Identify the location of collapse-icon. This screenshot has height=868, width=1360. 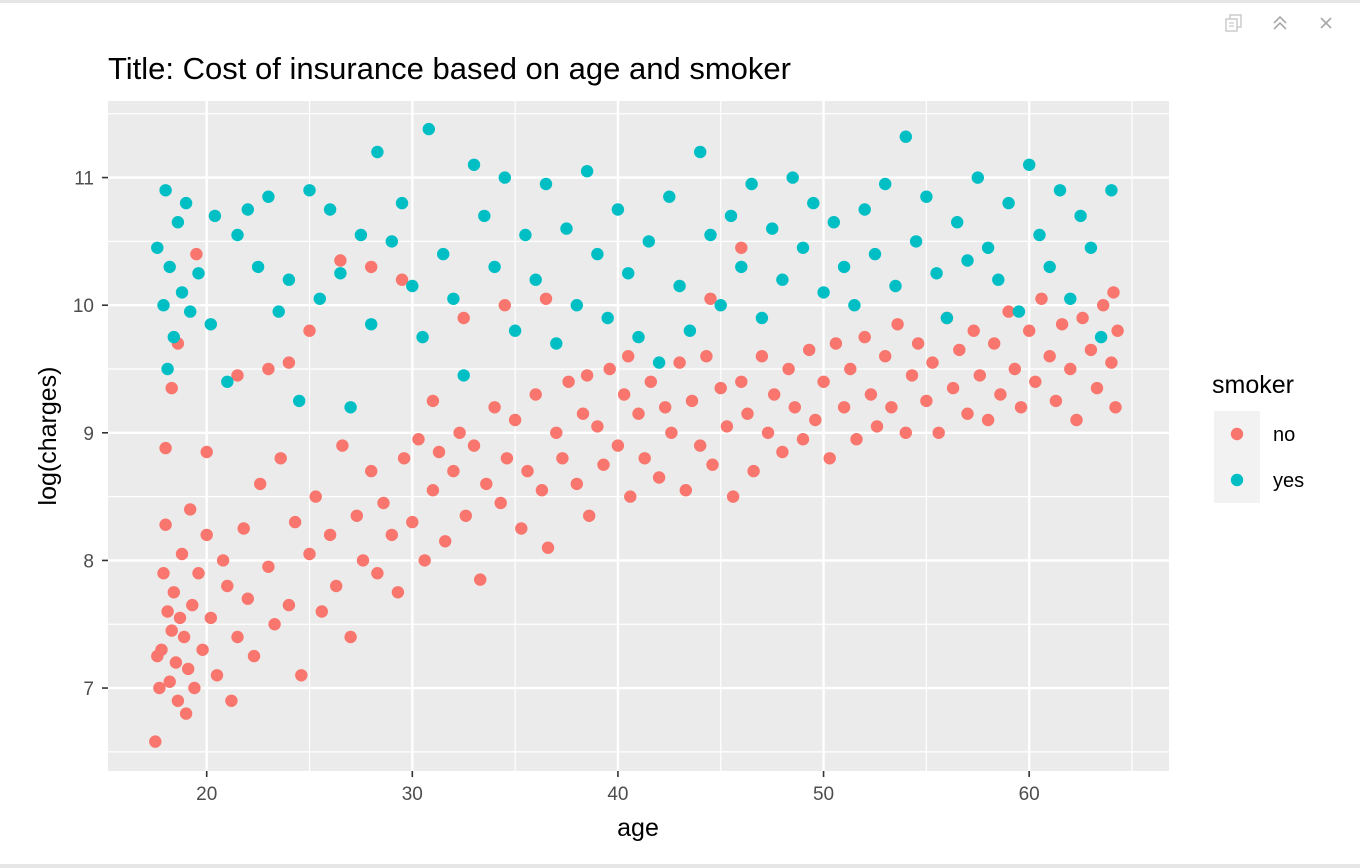
(1280, 23).